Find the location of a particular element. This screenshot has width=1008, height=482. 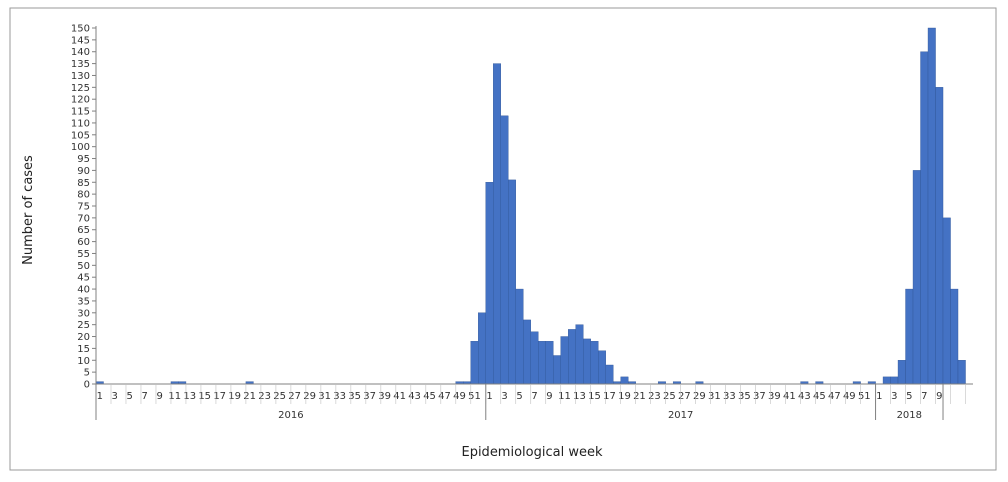

x-tick-label: 33 is located at coordinates (729, 396).